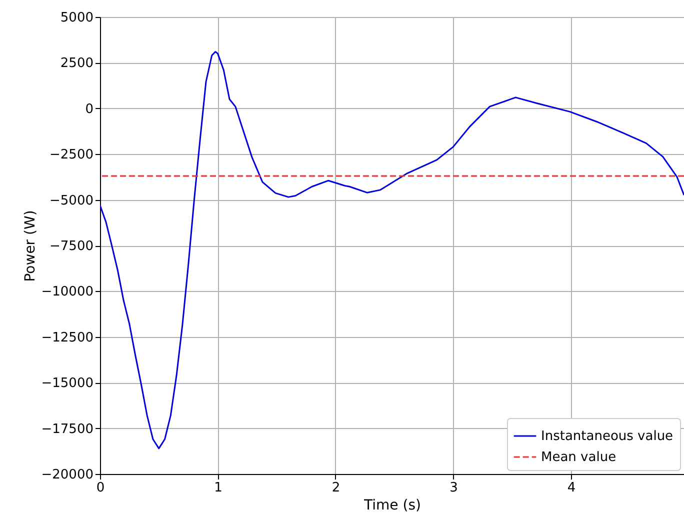 The height and width of the screenshot is (515, 684). What do you see at coordinates (77, 64) in the screenshot?
I see `y-tick-label: 2500` at bounding box center [77, 64].